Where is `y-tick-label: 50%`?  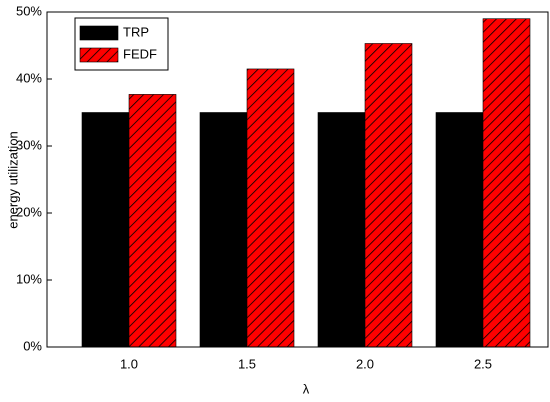
y-tick-label: 50% is located at coordinates (29, 10).